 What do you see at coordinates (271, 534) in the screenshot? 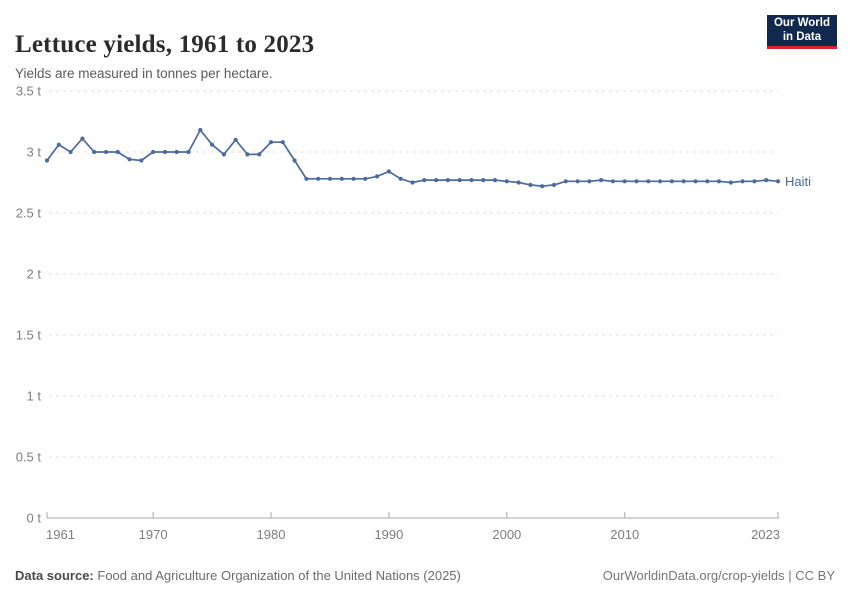
I see `x-tick-label: 1980` at bounding box center [271, 534].